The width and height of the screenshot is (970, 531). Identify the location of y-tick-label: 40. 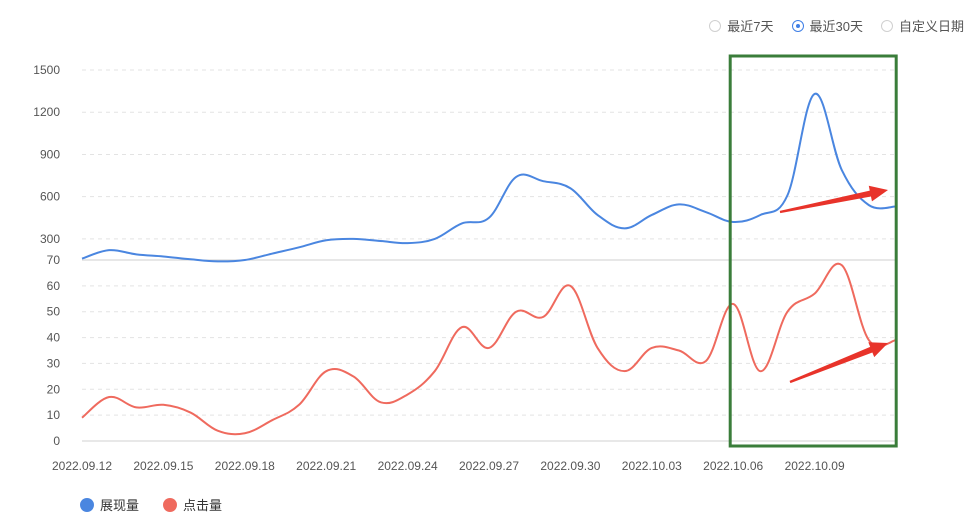
(54, 338).